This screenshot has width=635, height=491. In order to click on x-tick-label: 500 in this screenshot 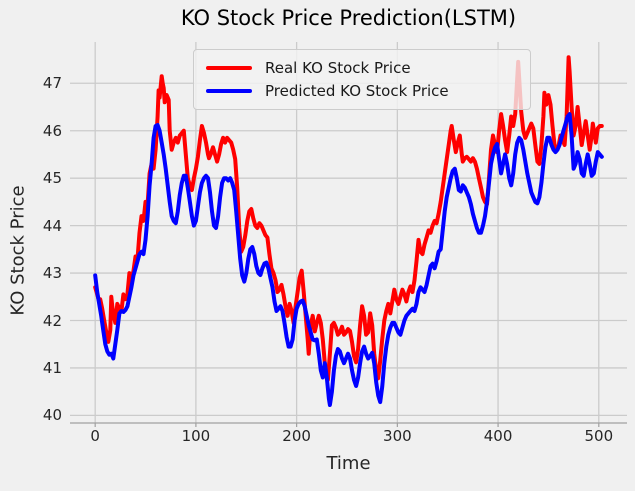, I will do `click(599, 436)`.